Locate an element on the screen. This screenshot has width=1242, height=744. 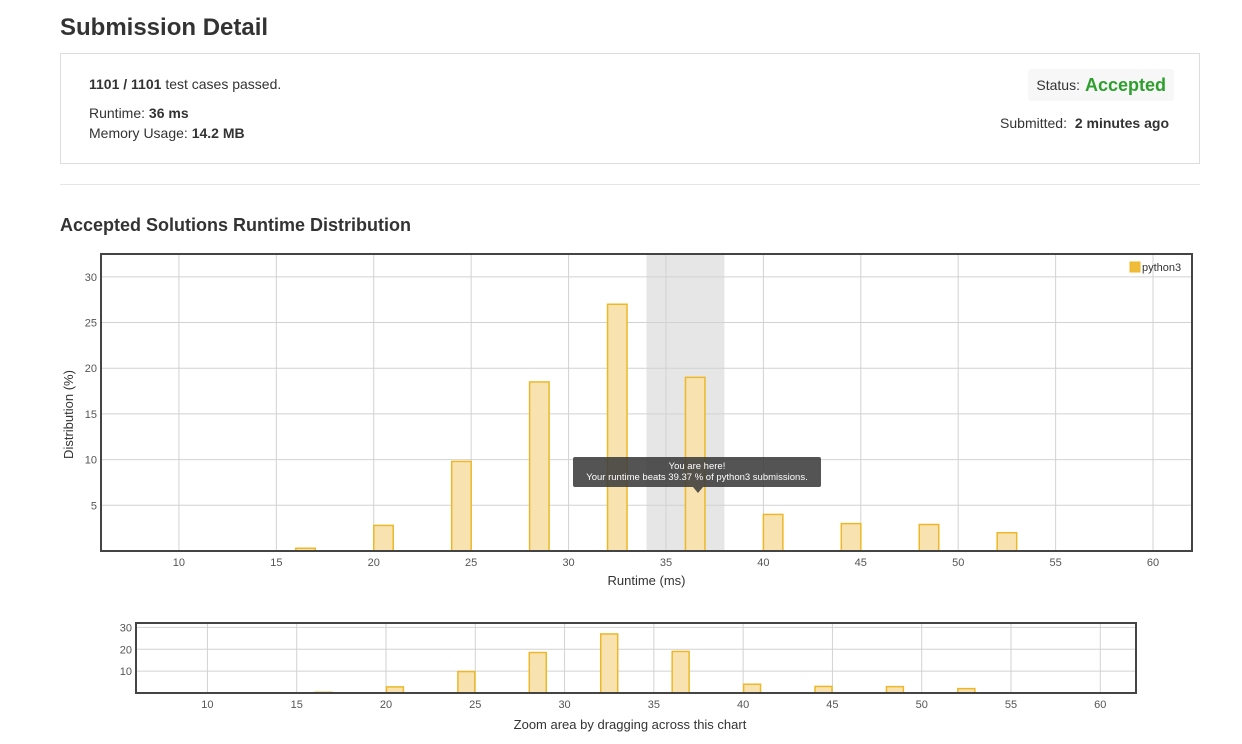
memory-line: Memory Usage: 14.2 MB is located at coordinates (167, 133).